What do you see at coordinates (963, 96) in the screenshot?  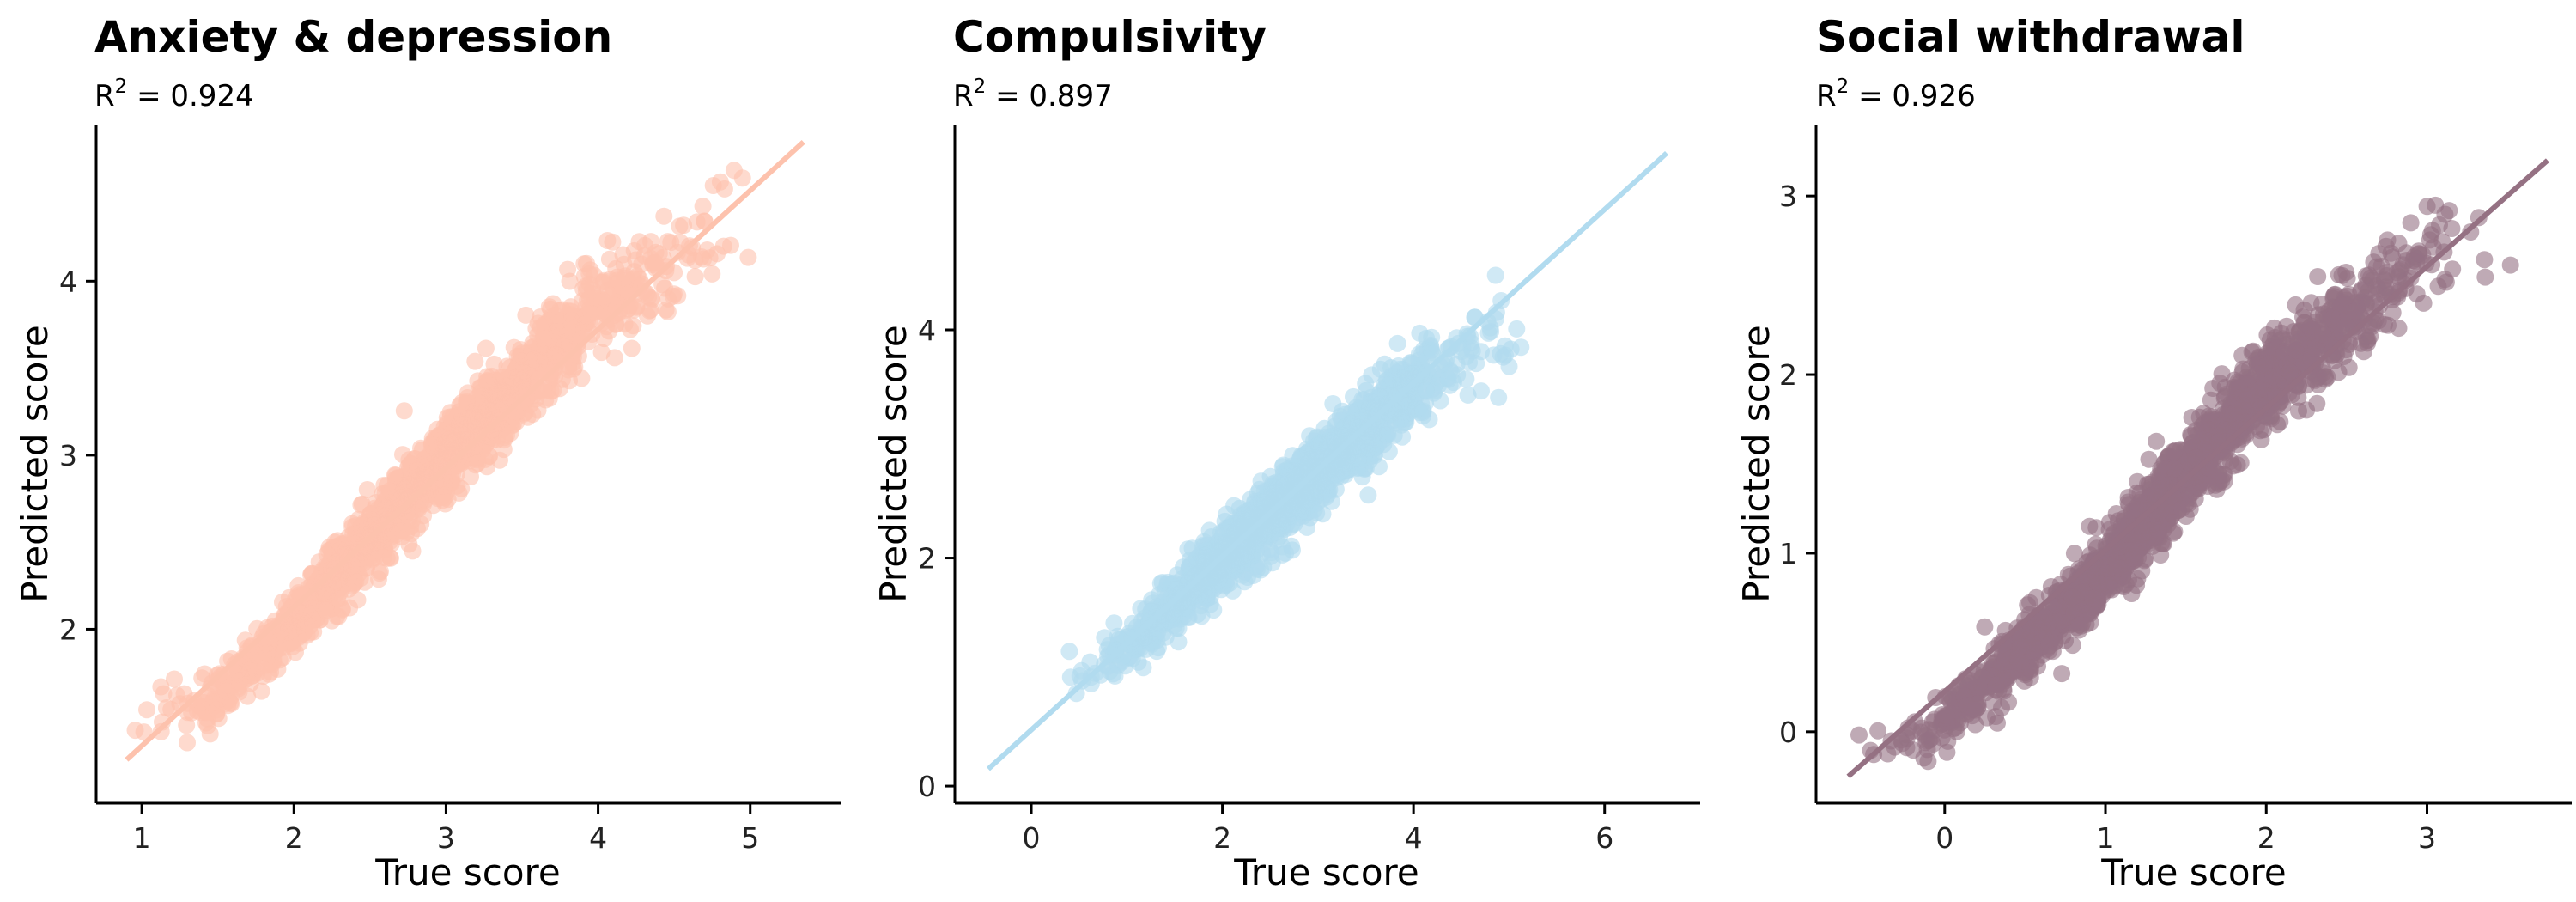 I see `r-symbol: R` at bounding box center [963, 96].